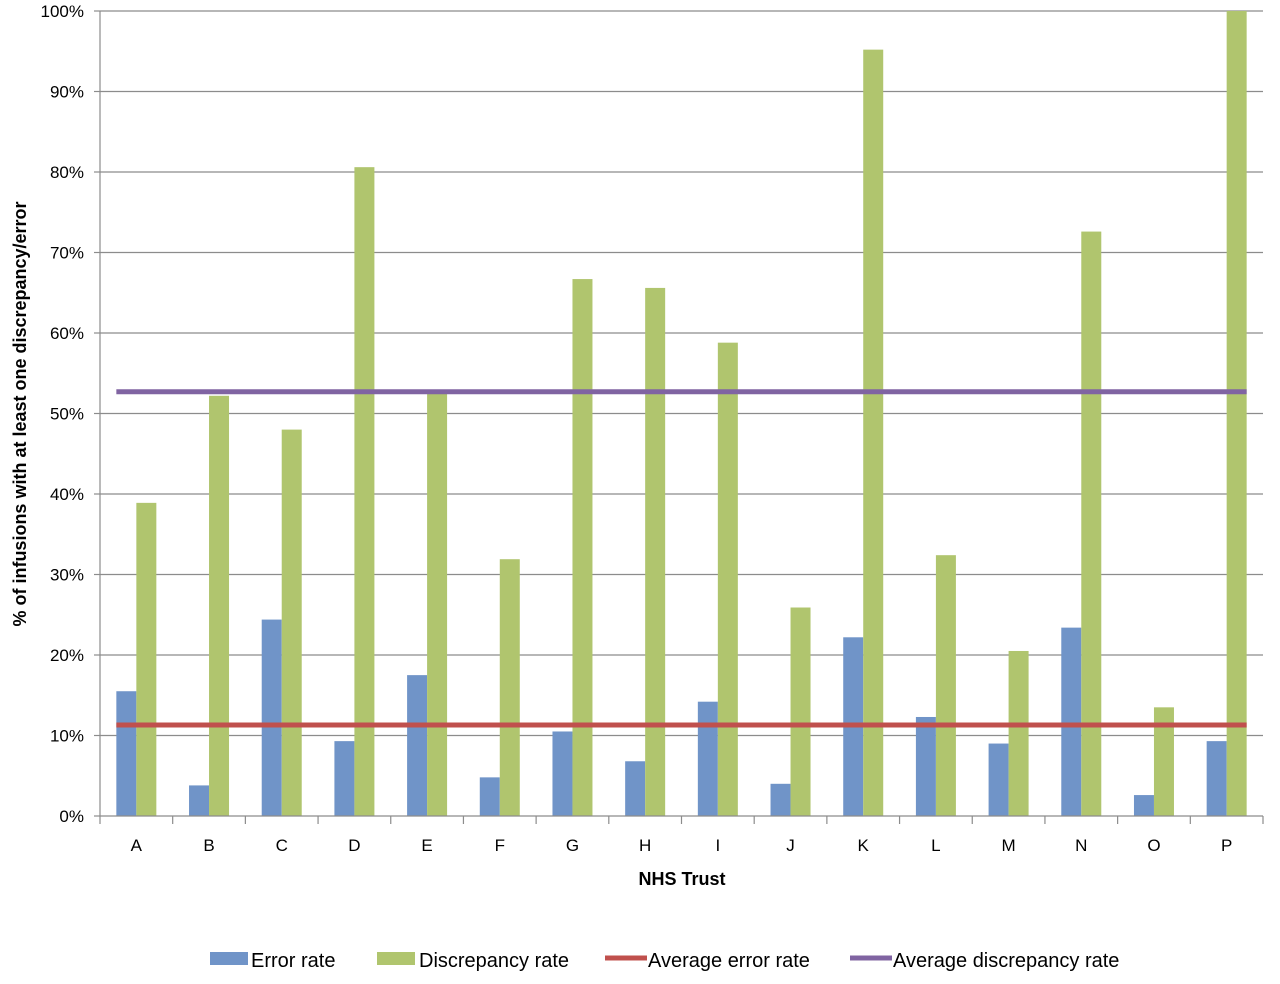 This screenshot has width=1280, height=984. I want to click on x-axis-tick-labels: A B C D E F G H I J K L M N O P, so click(682, 845).